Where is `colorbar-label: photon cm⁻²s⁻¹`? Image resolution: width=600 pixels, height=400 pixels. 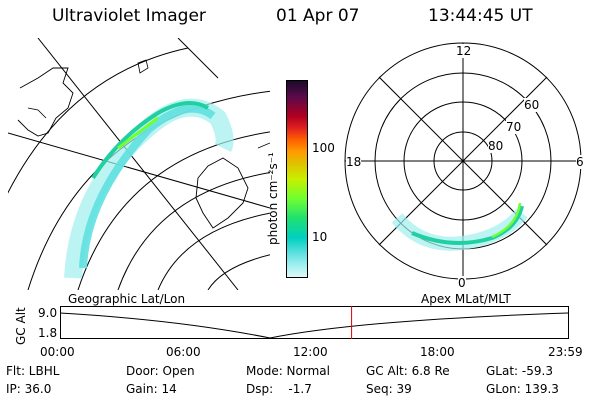
colorbar-label: photon cm⁻²s⁻¹ is located at coordinates (273, 198).